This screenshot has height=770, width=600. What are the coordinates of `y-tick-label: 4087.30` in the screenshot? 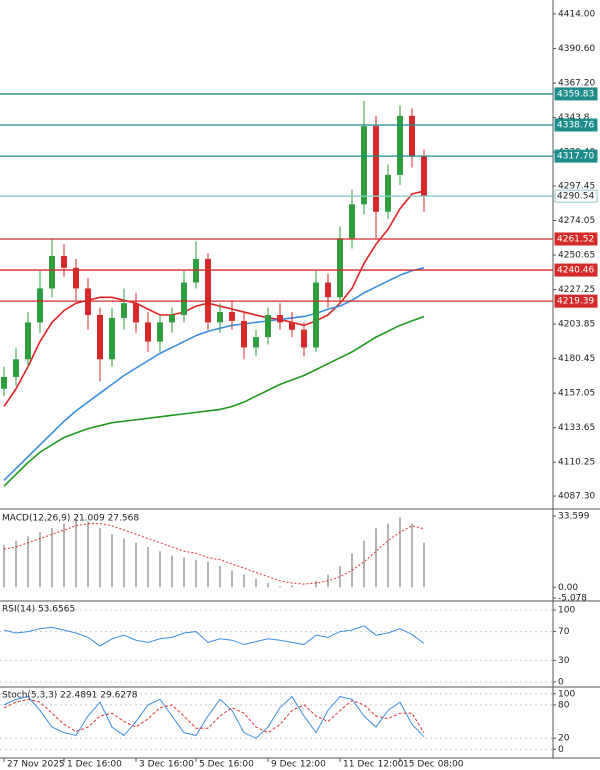 It's located at (576, 497).